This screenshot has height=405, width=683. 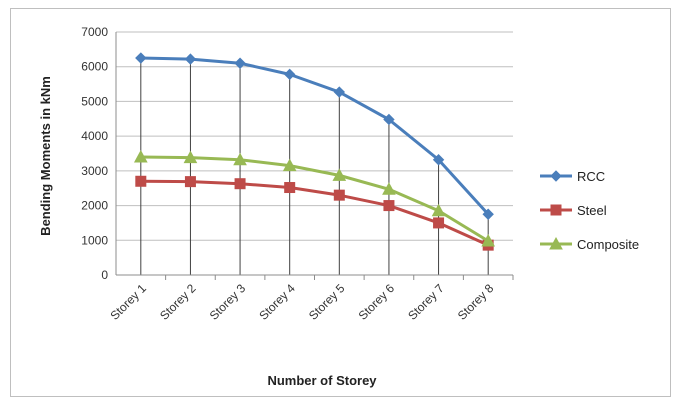 What do you see at coordinates (94, 240) in the screenshot?
I see `y-tick-label-1: 1000` at bounding box center [94, 240].